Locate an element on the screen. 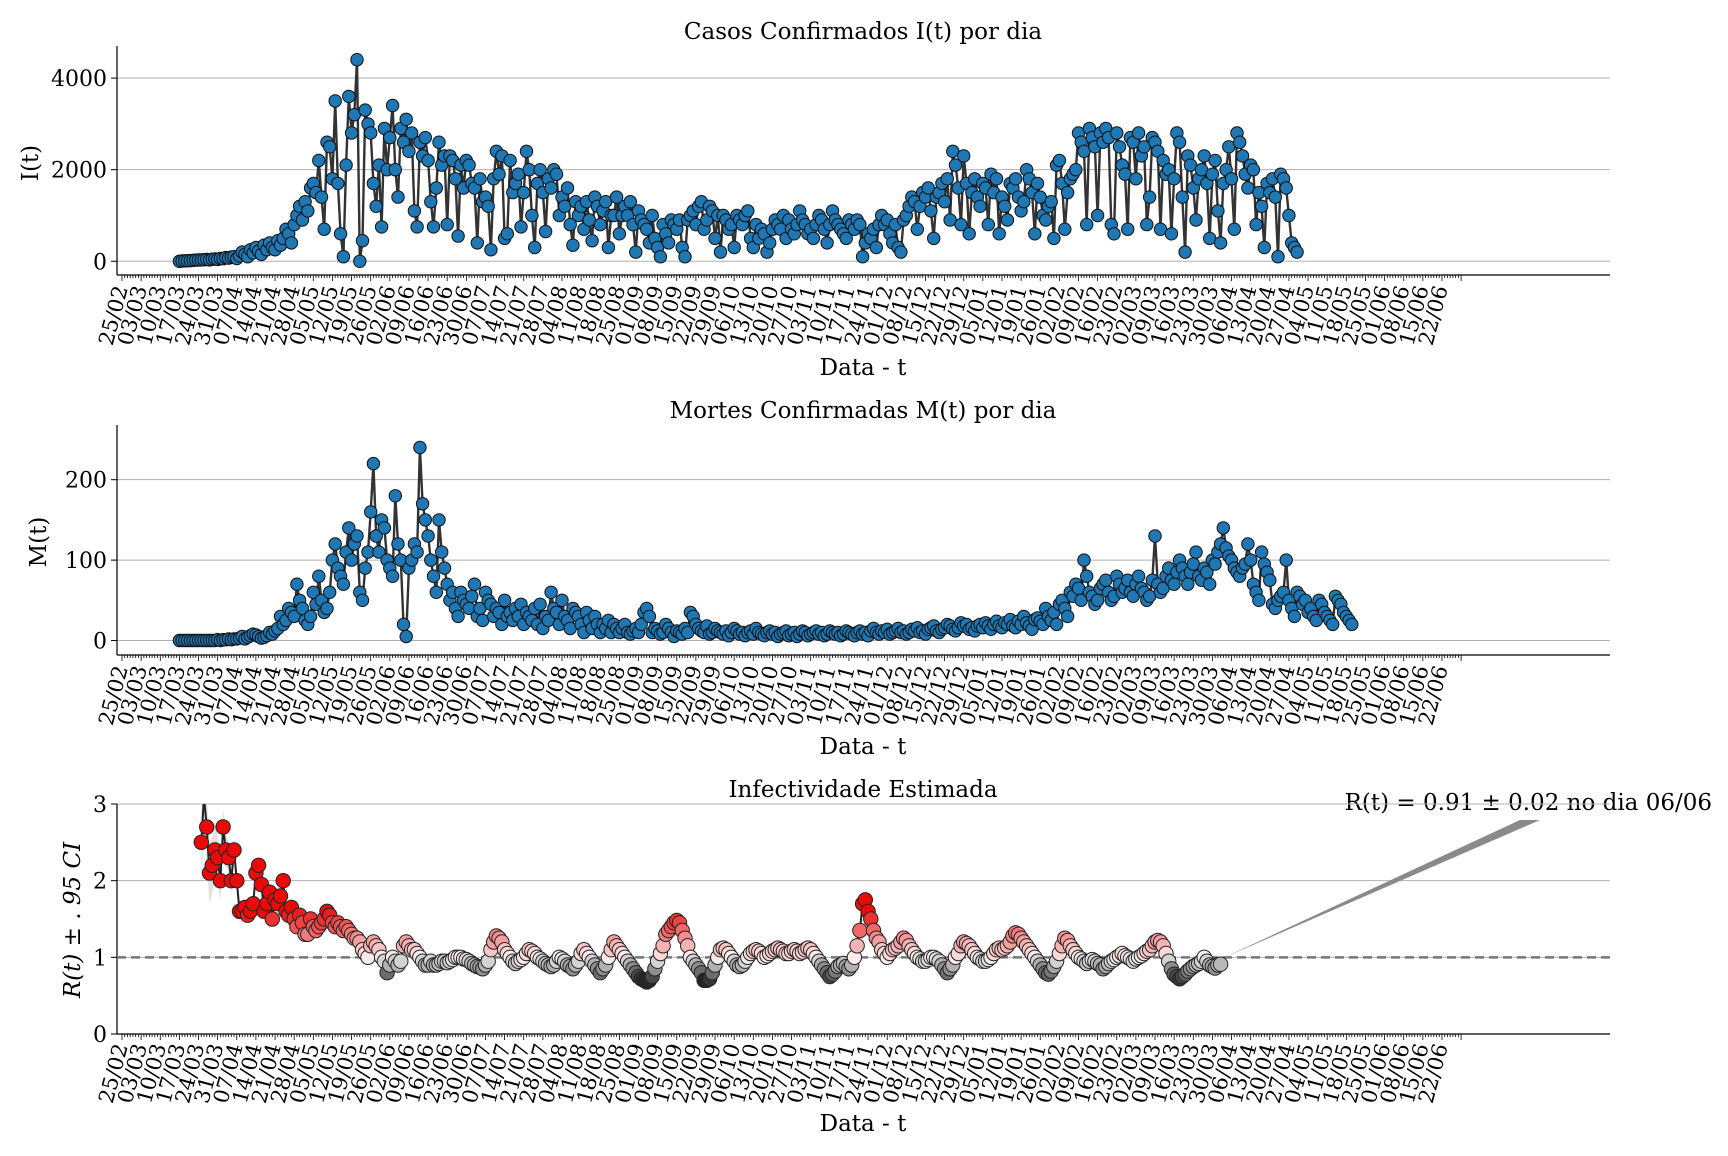  annotation-label: R(t) = 0.91 ± 0.02 no dia 06/06 is located at coordinates (1528, 803).